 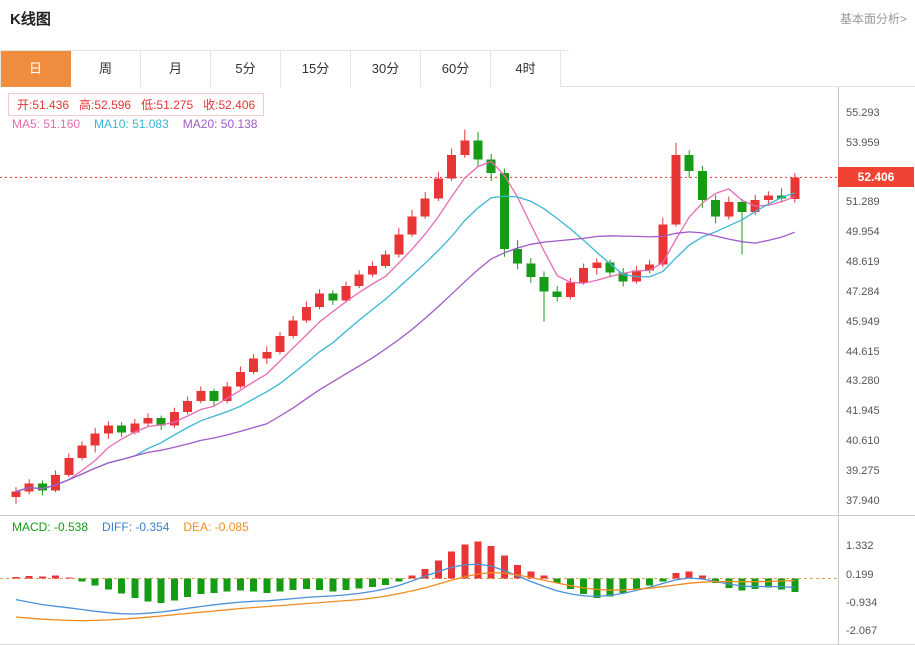 I want to click on period-tabs: 日周月 5分 15分 30分 60分 4时, so click(x=284, y=68).